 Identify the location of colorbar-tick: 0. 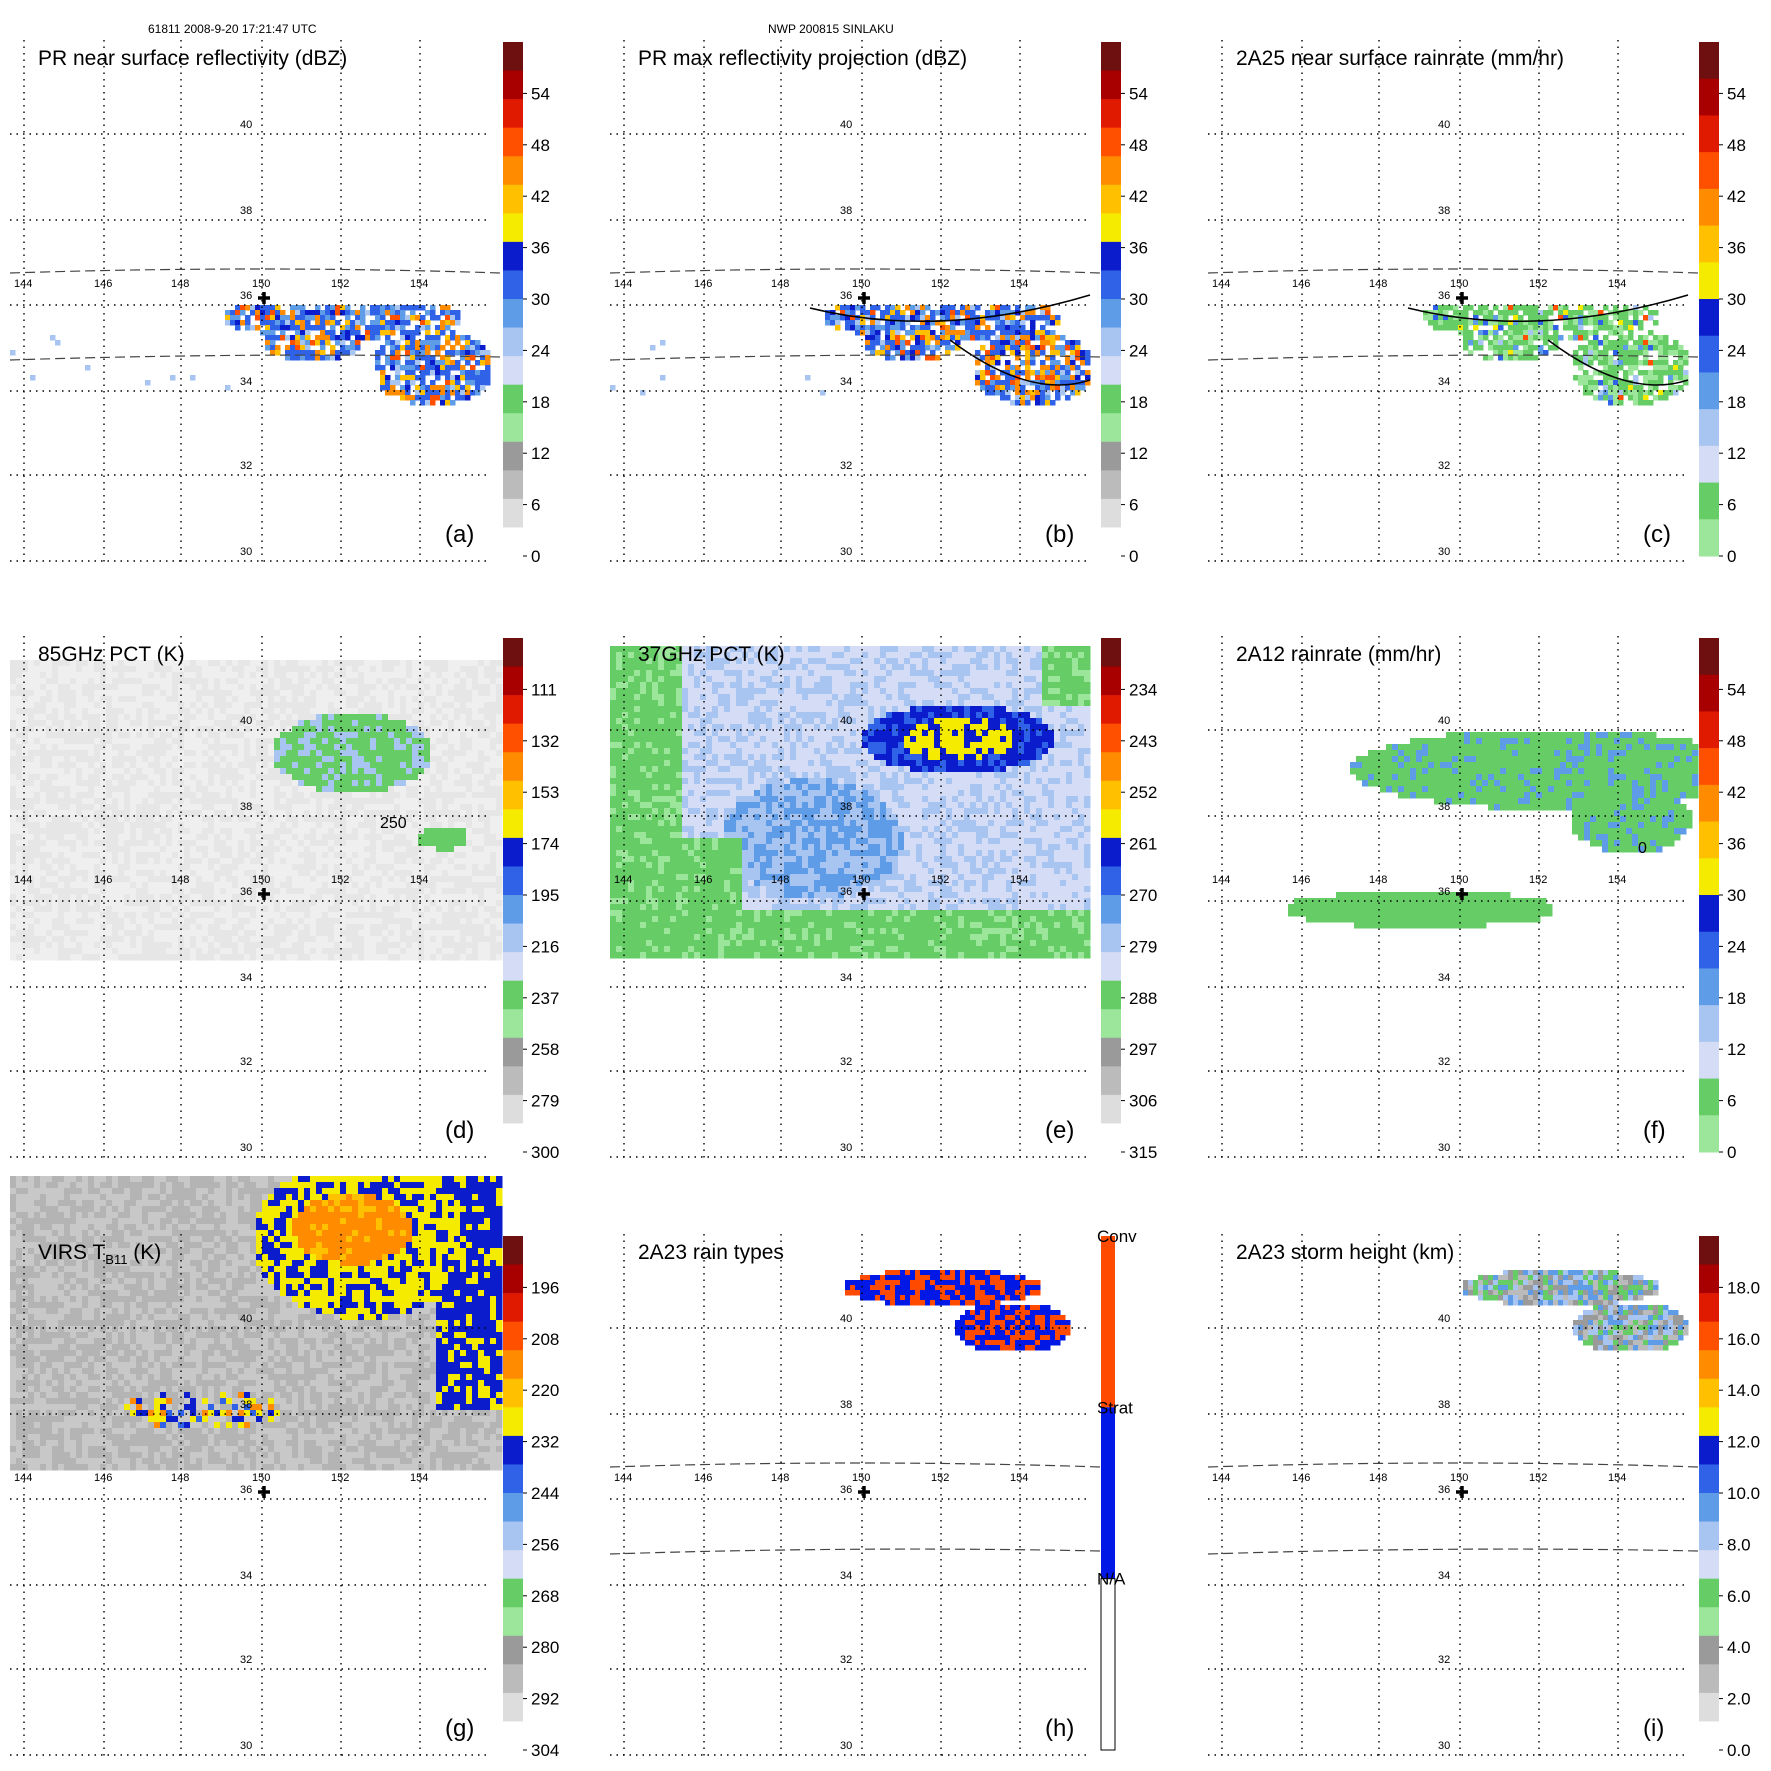
(535, 556).